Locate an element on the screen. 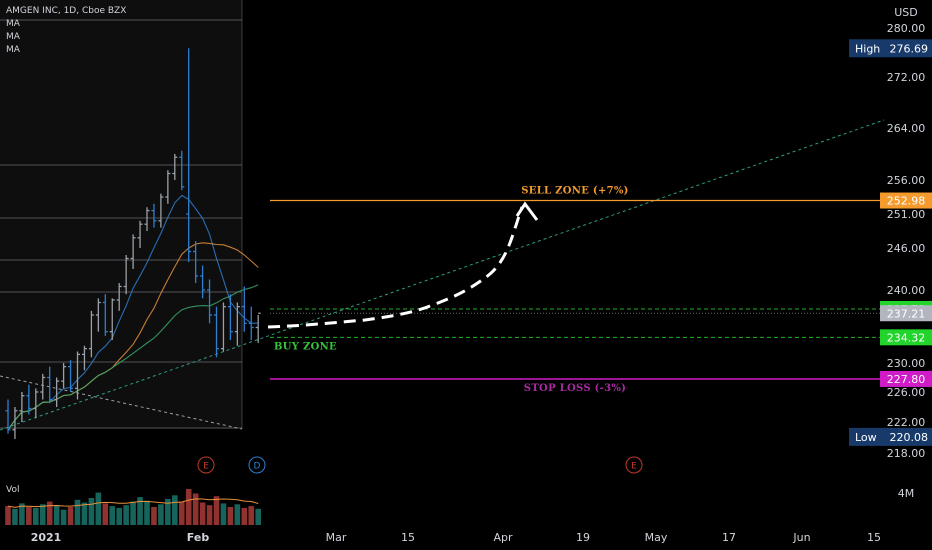  price-tick-label: 222.00 is located at coordinates (906, 422).